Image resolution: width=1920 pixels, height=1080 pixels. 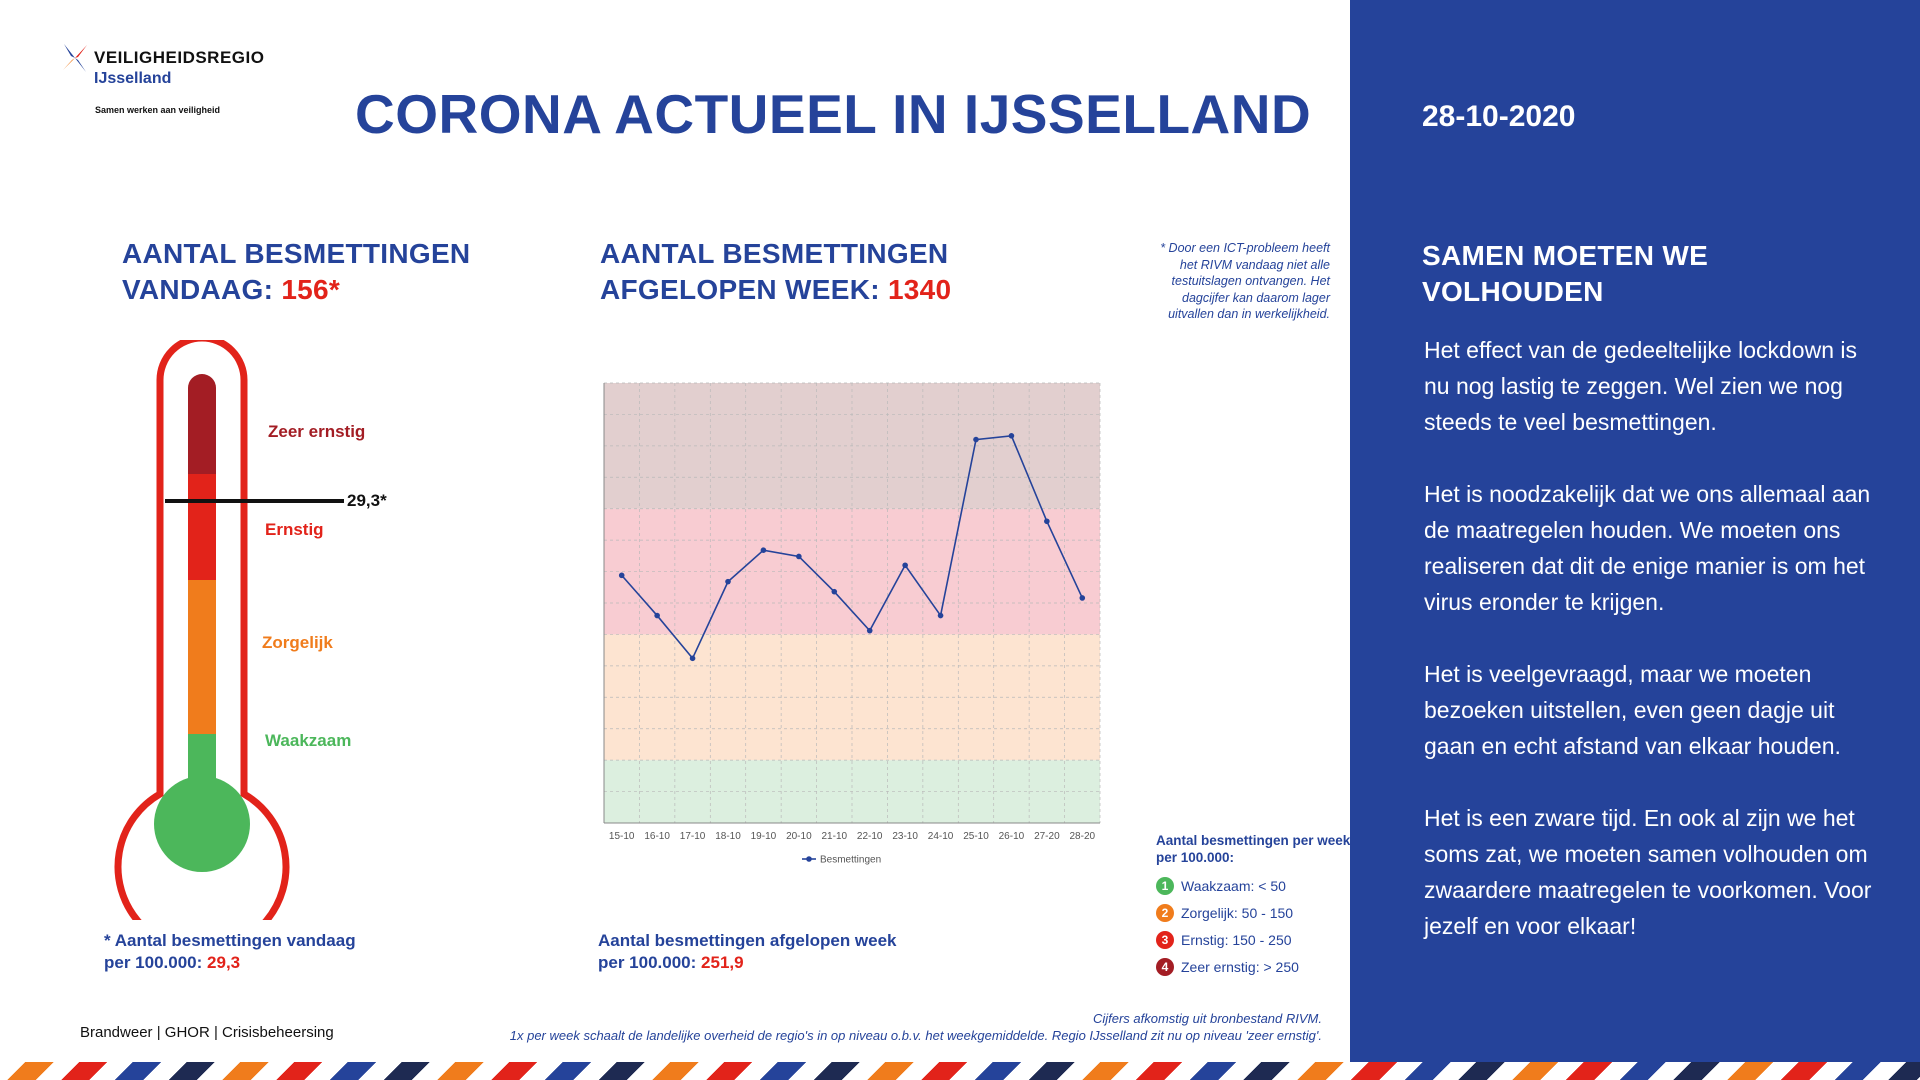 What do you see at coordinates (308, 740) in the screenshot?
I see `level-label-waakzaam: Waakzaam` at bounding box center [308, 740].